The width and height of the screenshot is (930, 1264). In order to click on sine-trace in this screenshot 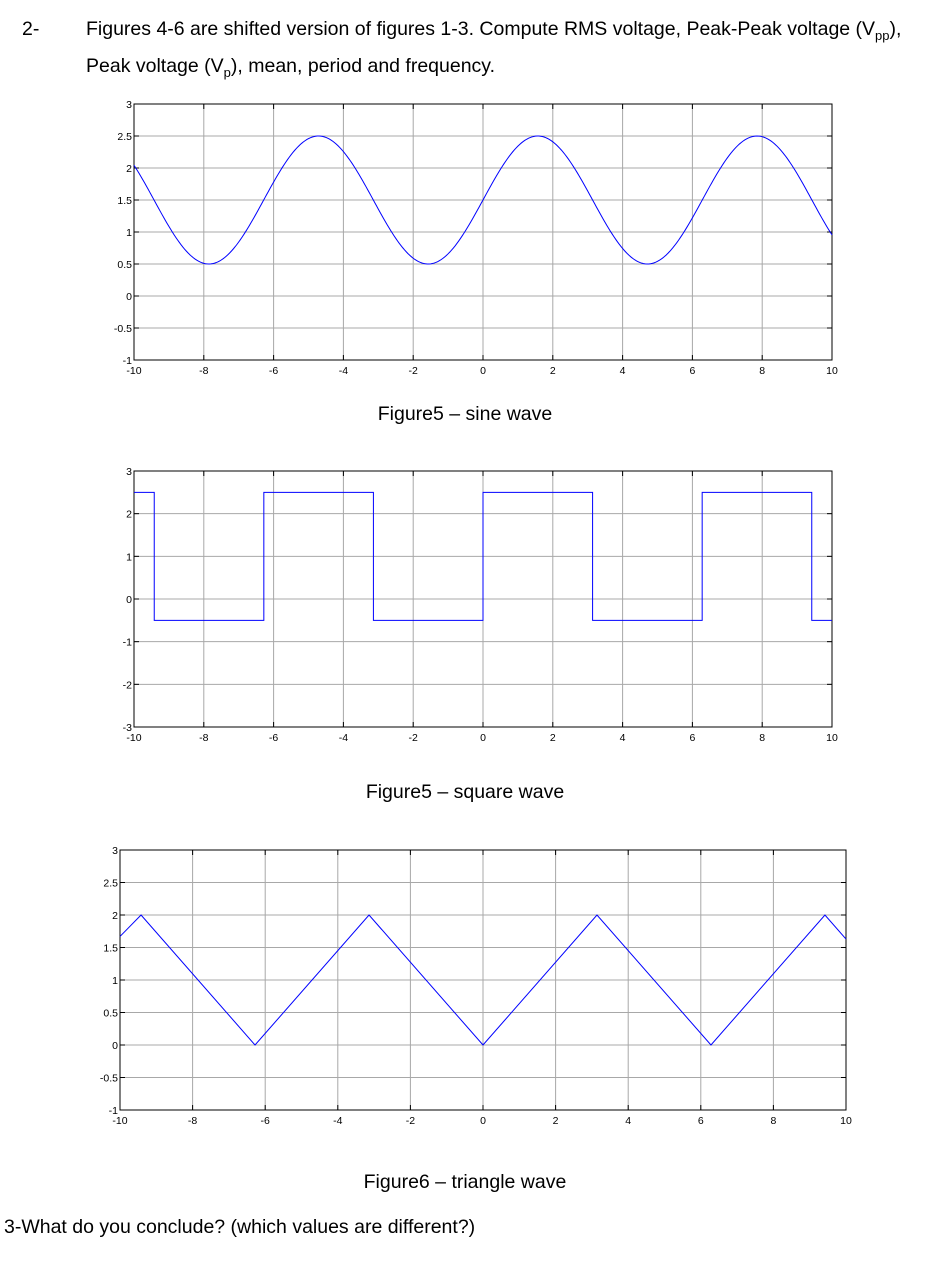, I will do `click(483, 200)`.